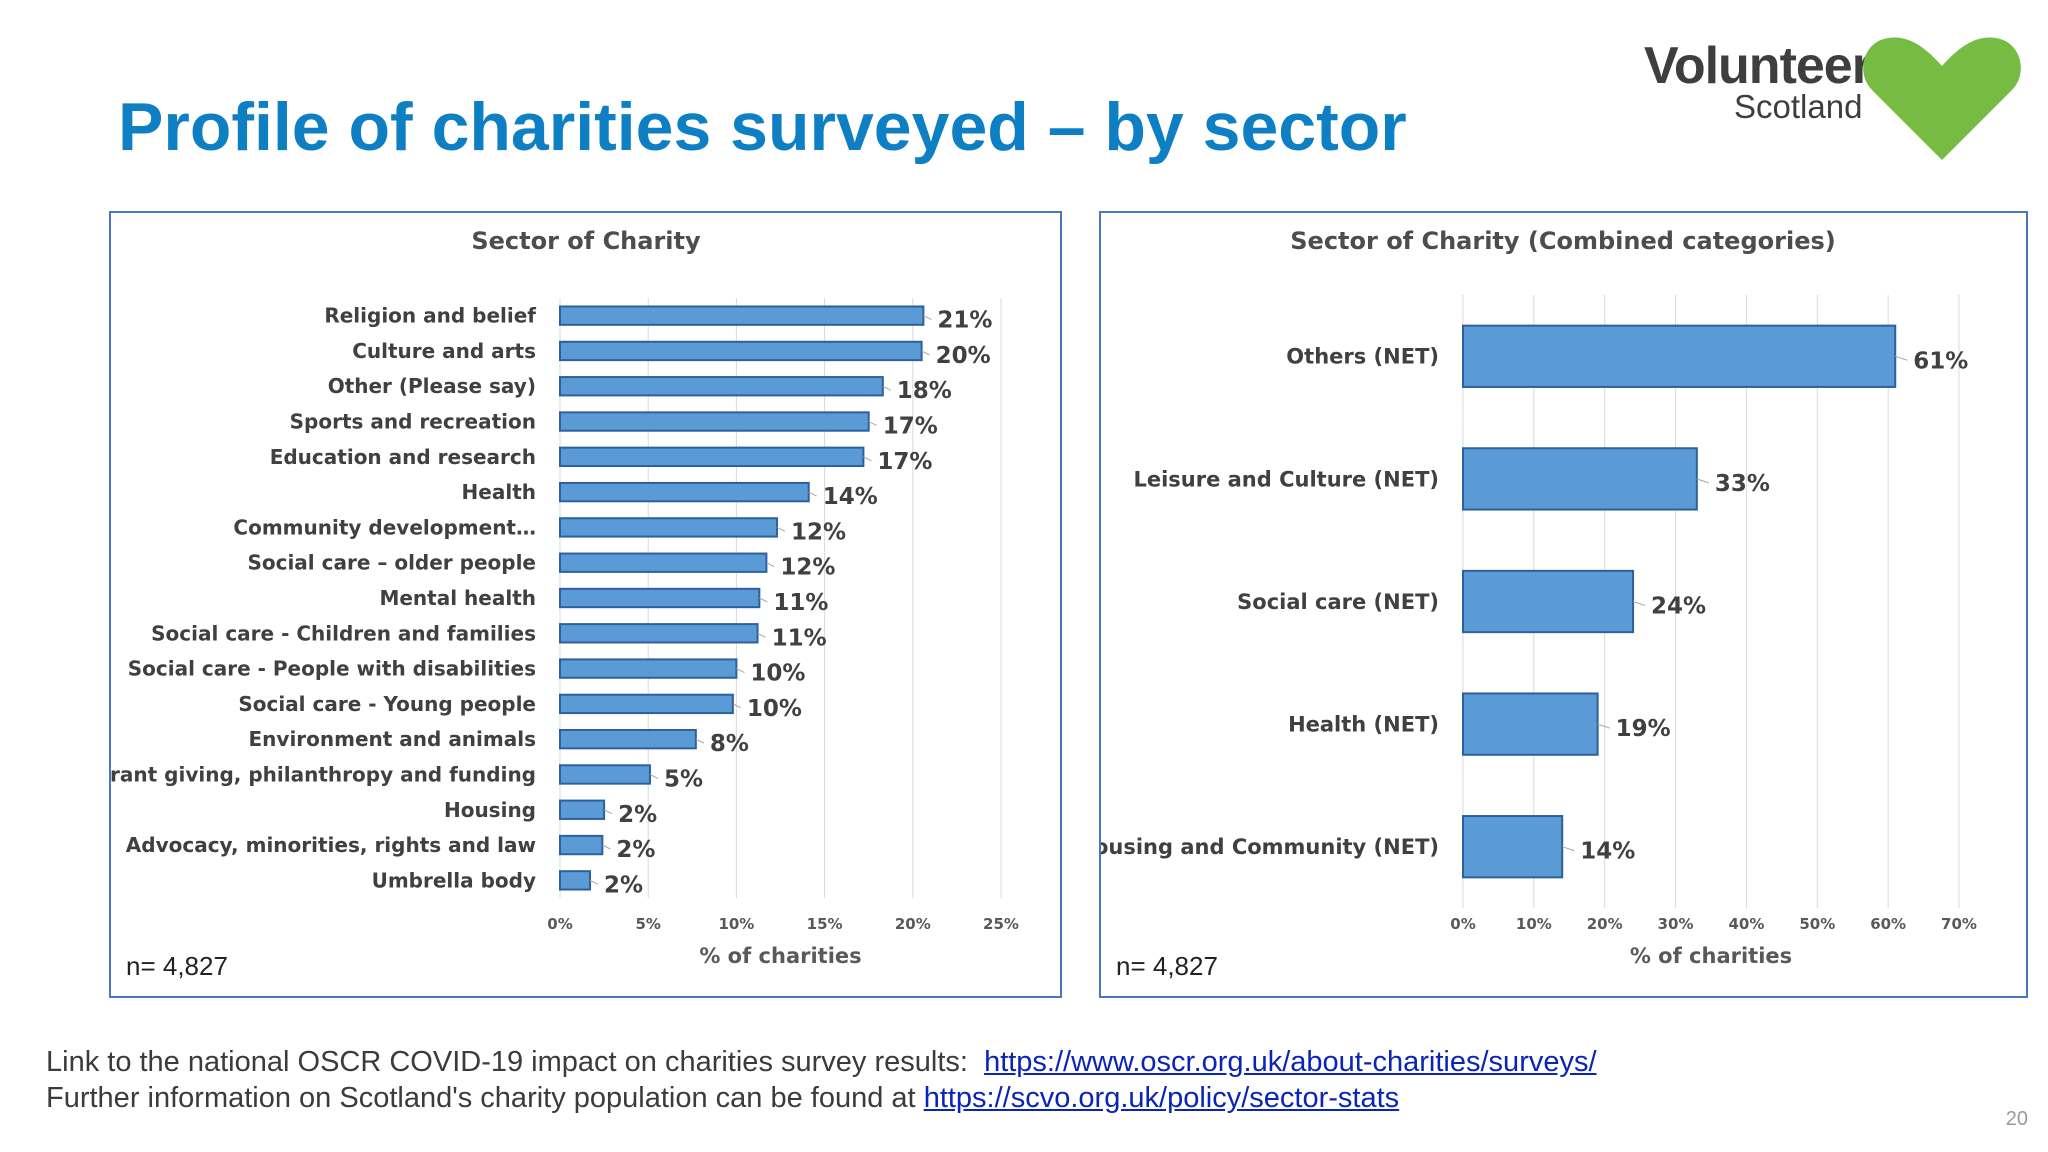 The height and width of the screenshot is (1152, 2048). What do you see at coordinates (1643, 729) in the screenshot?
I see `data-label: 19%` at bounding box center [1643, 729].